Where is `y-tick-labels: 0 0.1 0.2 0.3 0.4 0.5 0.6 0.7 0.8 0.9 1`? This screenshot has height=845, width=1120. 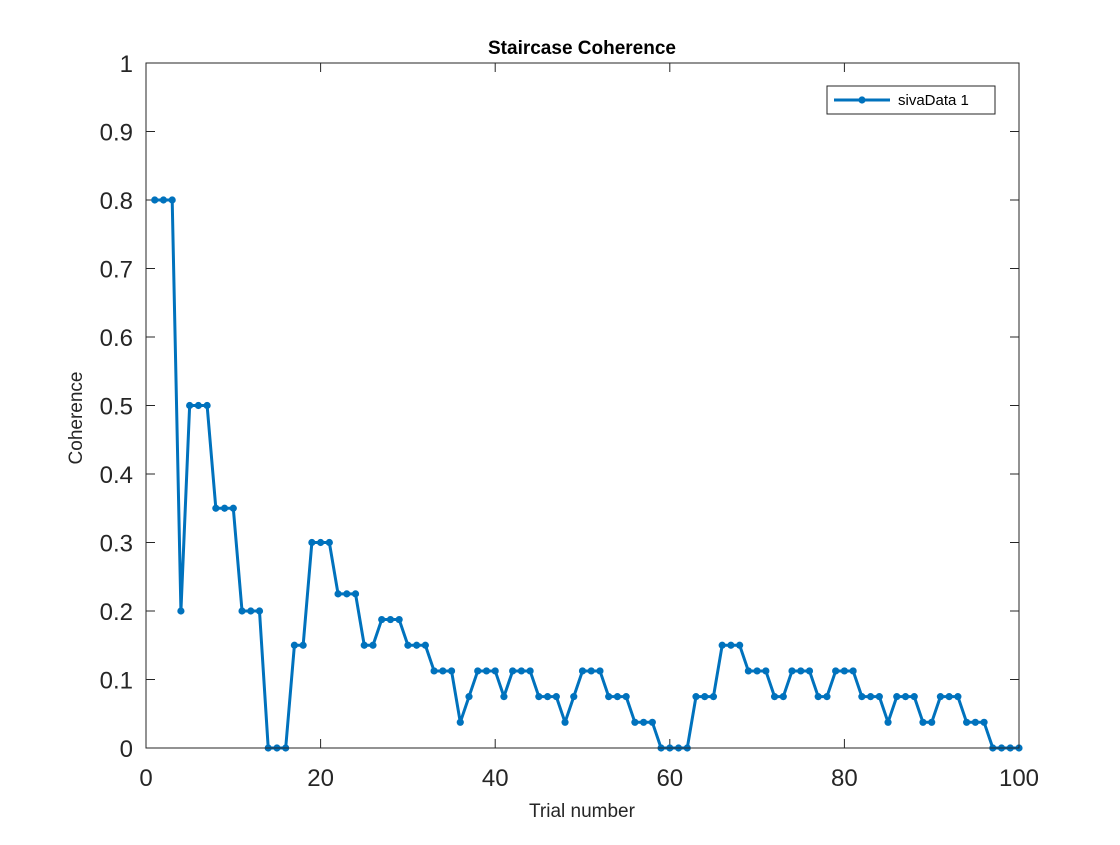 y-tick-labels: 0 0.1 0.2 0.3 0.4 0.5 0.6 0.7 0.8 0.9 1 is located at coordinates (116, 407).